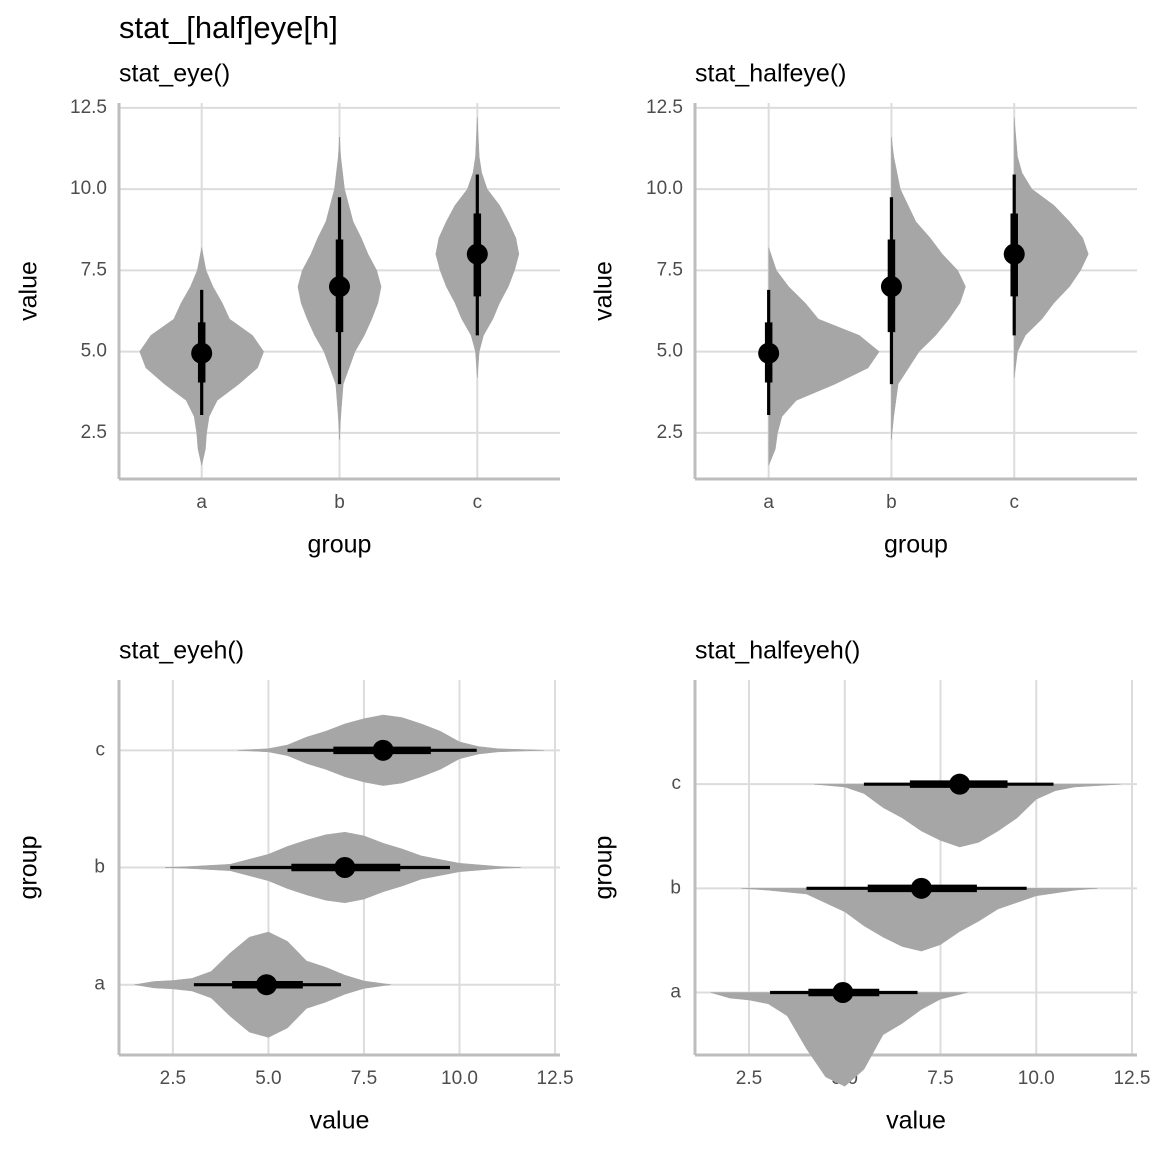  What do you see at coordinates (174, 74) in the screenshot?
I see `panel-title: stat_eye()` at bounding box center [174, 74].